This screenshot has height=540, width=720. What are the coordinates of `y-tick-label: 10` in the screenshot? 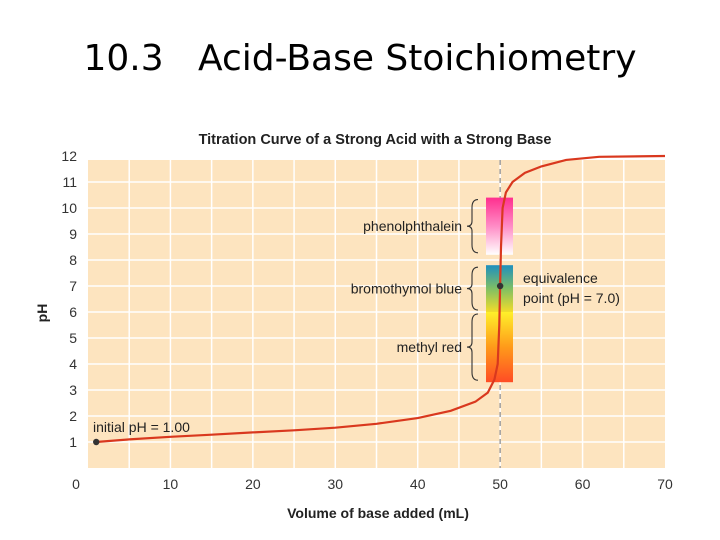 It's located at (69, 208).